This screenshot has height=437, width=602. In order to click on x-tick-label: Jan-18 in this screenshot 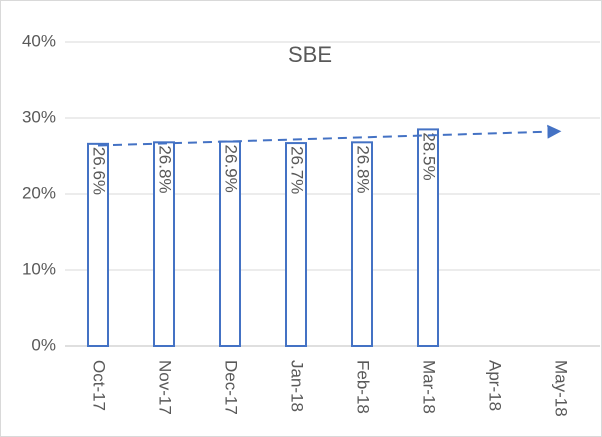, I will do `click(297, 386)`.